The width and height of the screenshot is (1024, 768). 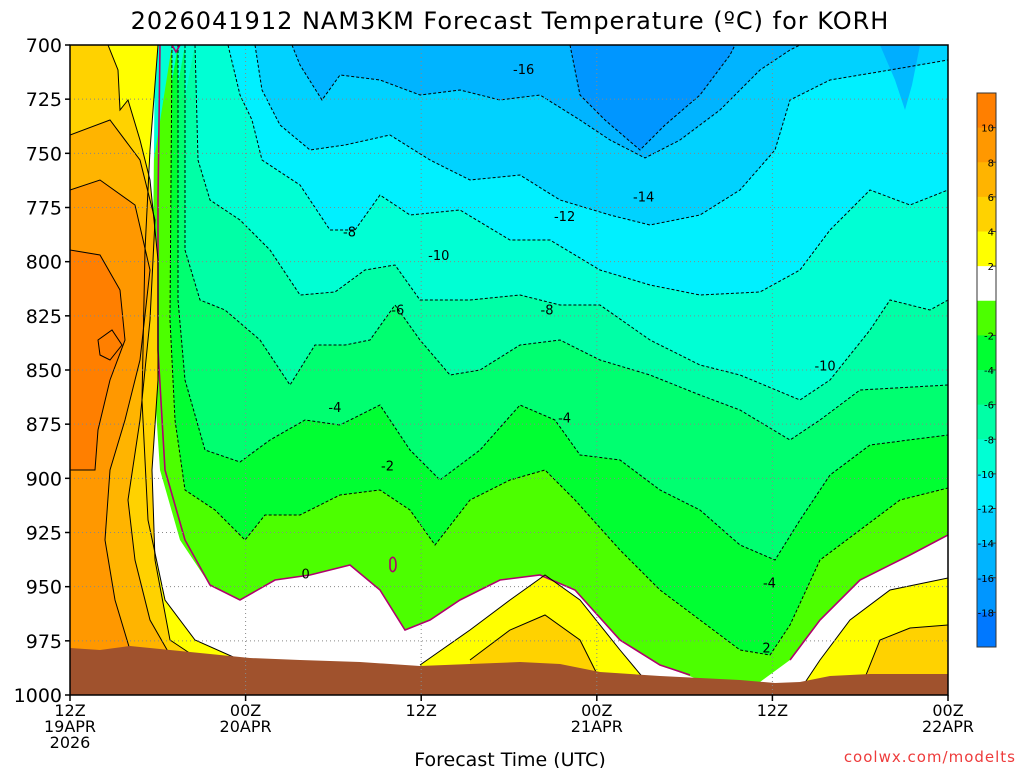 What do you see at coordinates (989, 336) in the screenshot?
I see `colorbar-label: -2` at bounding box center [989, 336].